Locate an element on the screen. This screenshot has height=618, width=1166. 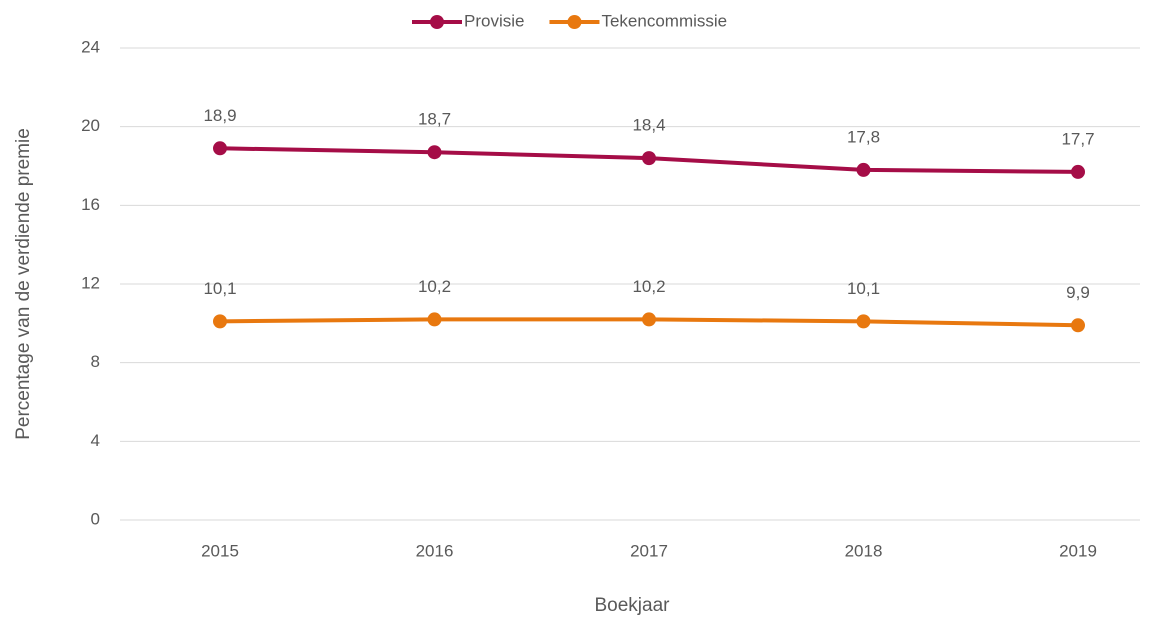
y-axis-title: Percentage van de verdiende premie is located at coordinates (23, 284).